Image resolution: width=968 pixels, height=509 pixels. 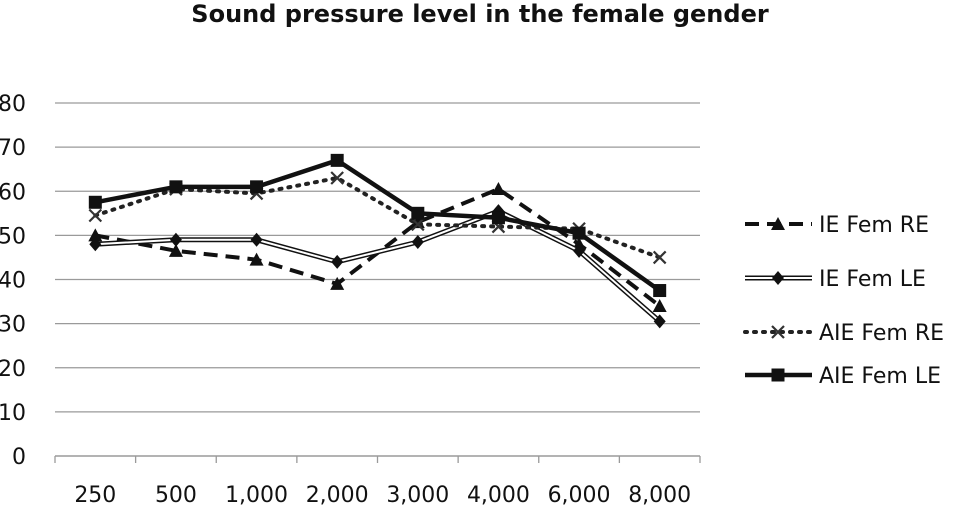 I want to click on y-tick-label: 60, so click(x=13, y=192).